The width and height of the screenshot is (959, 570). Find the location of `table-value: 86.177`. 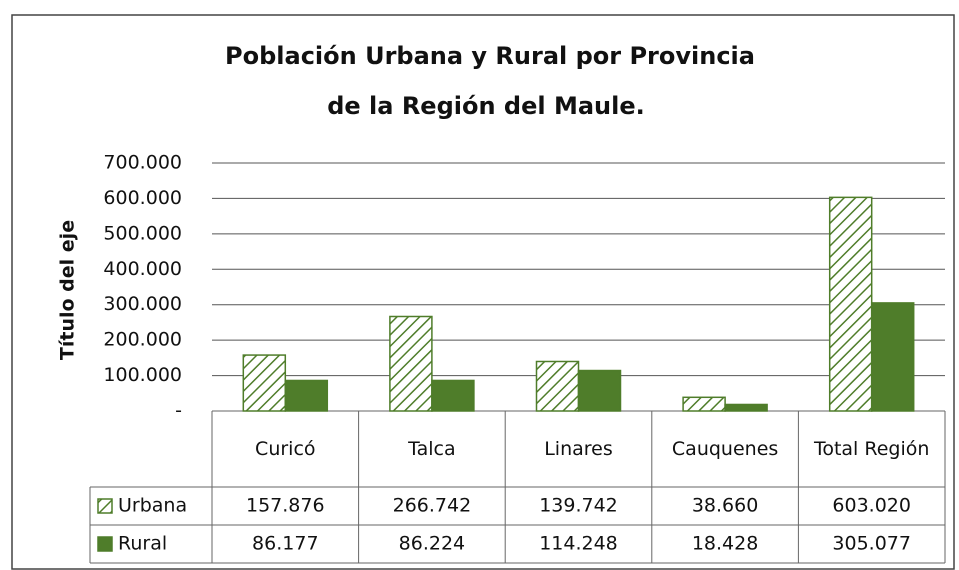

table-value: 86.177 is located at coordinates (285, 544).